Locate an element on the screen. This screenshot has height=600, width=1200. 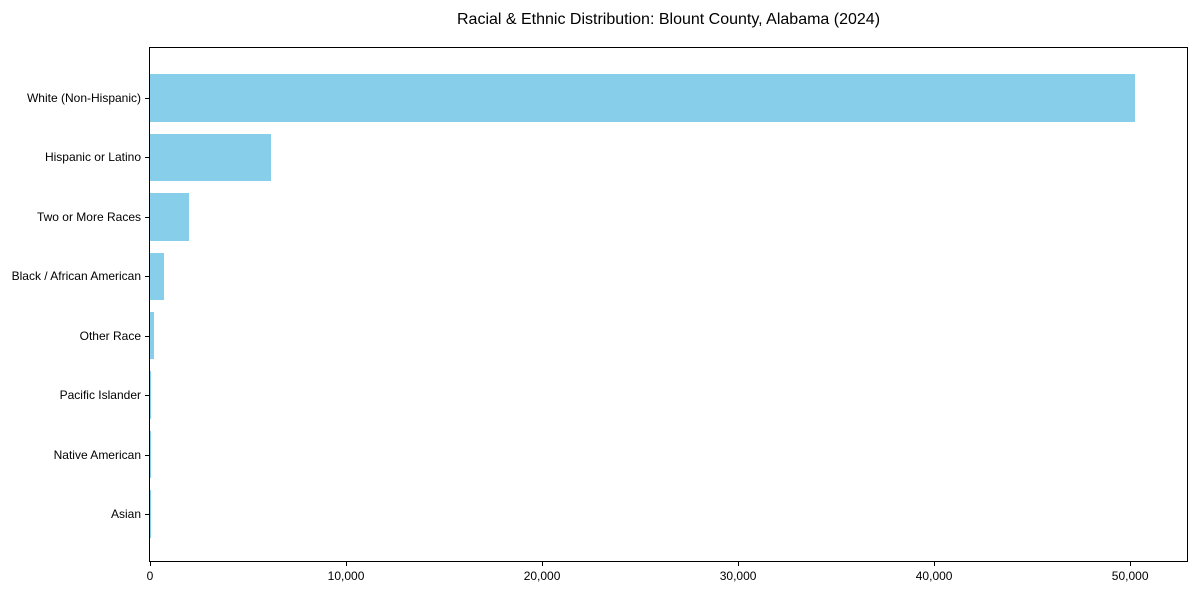
y-category-label: Other Race is located at coordinates (110, 335).